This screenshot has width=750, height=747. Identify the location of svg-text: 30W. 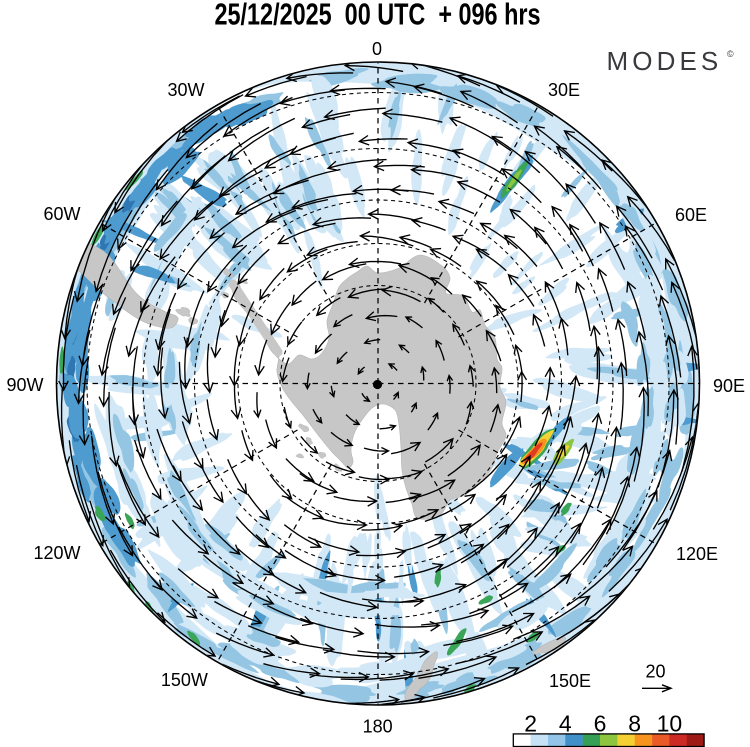
(185, 90).